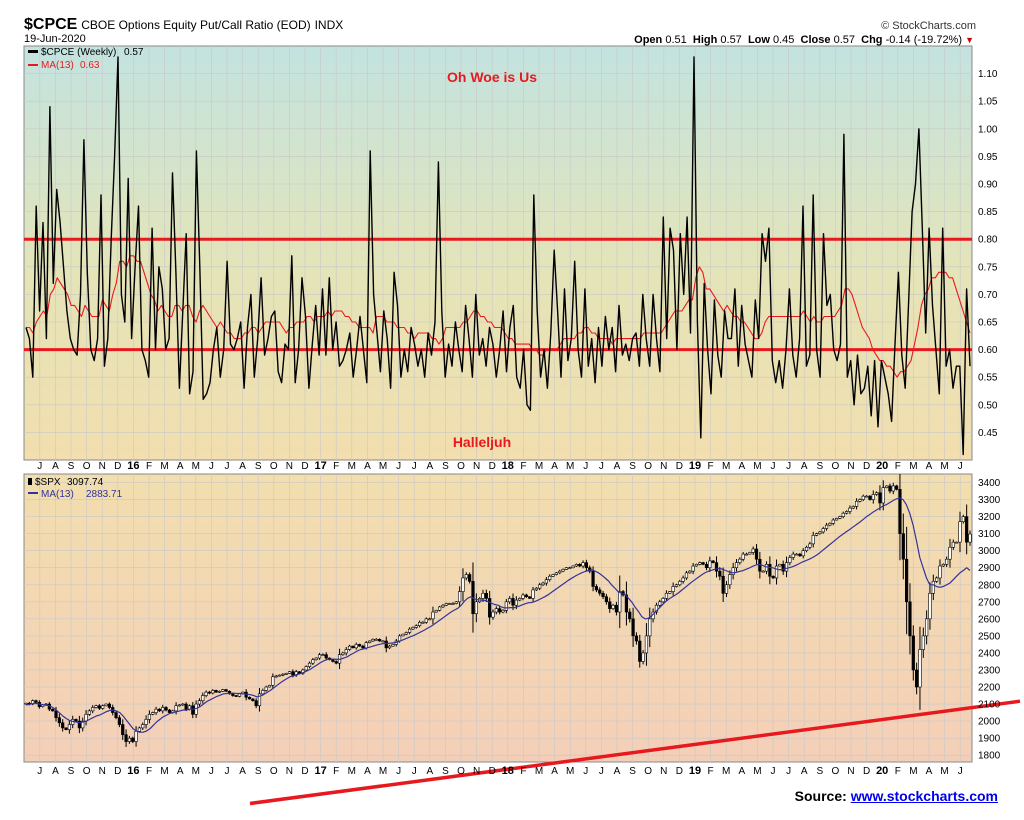  What do you see at coordinates (705, 40) in the screenshot?
I see `high-label: High` at bounding box center [705, 40].